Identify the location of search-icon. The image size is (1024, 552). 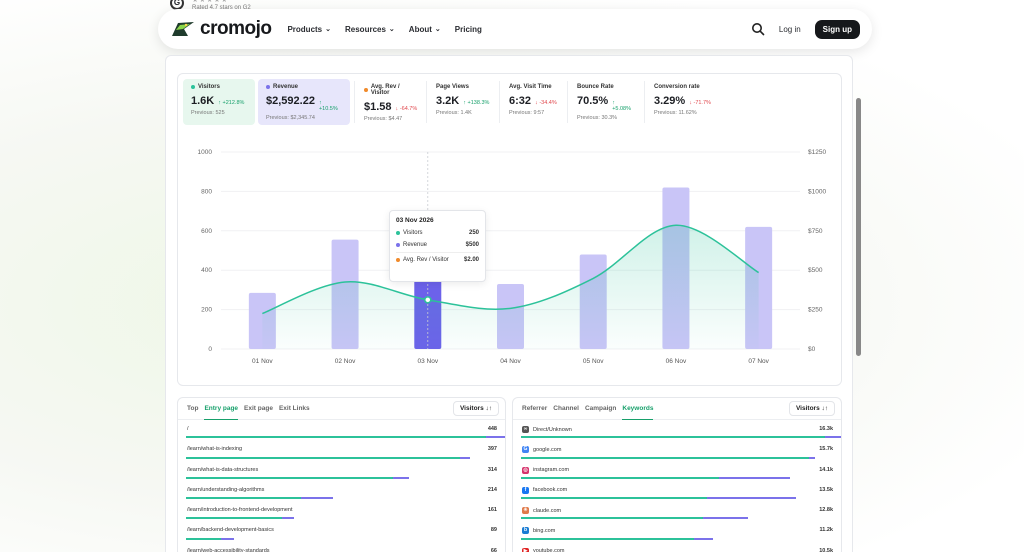
(758, 29).